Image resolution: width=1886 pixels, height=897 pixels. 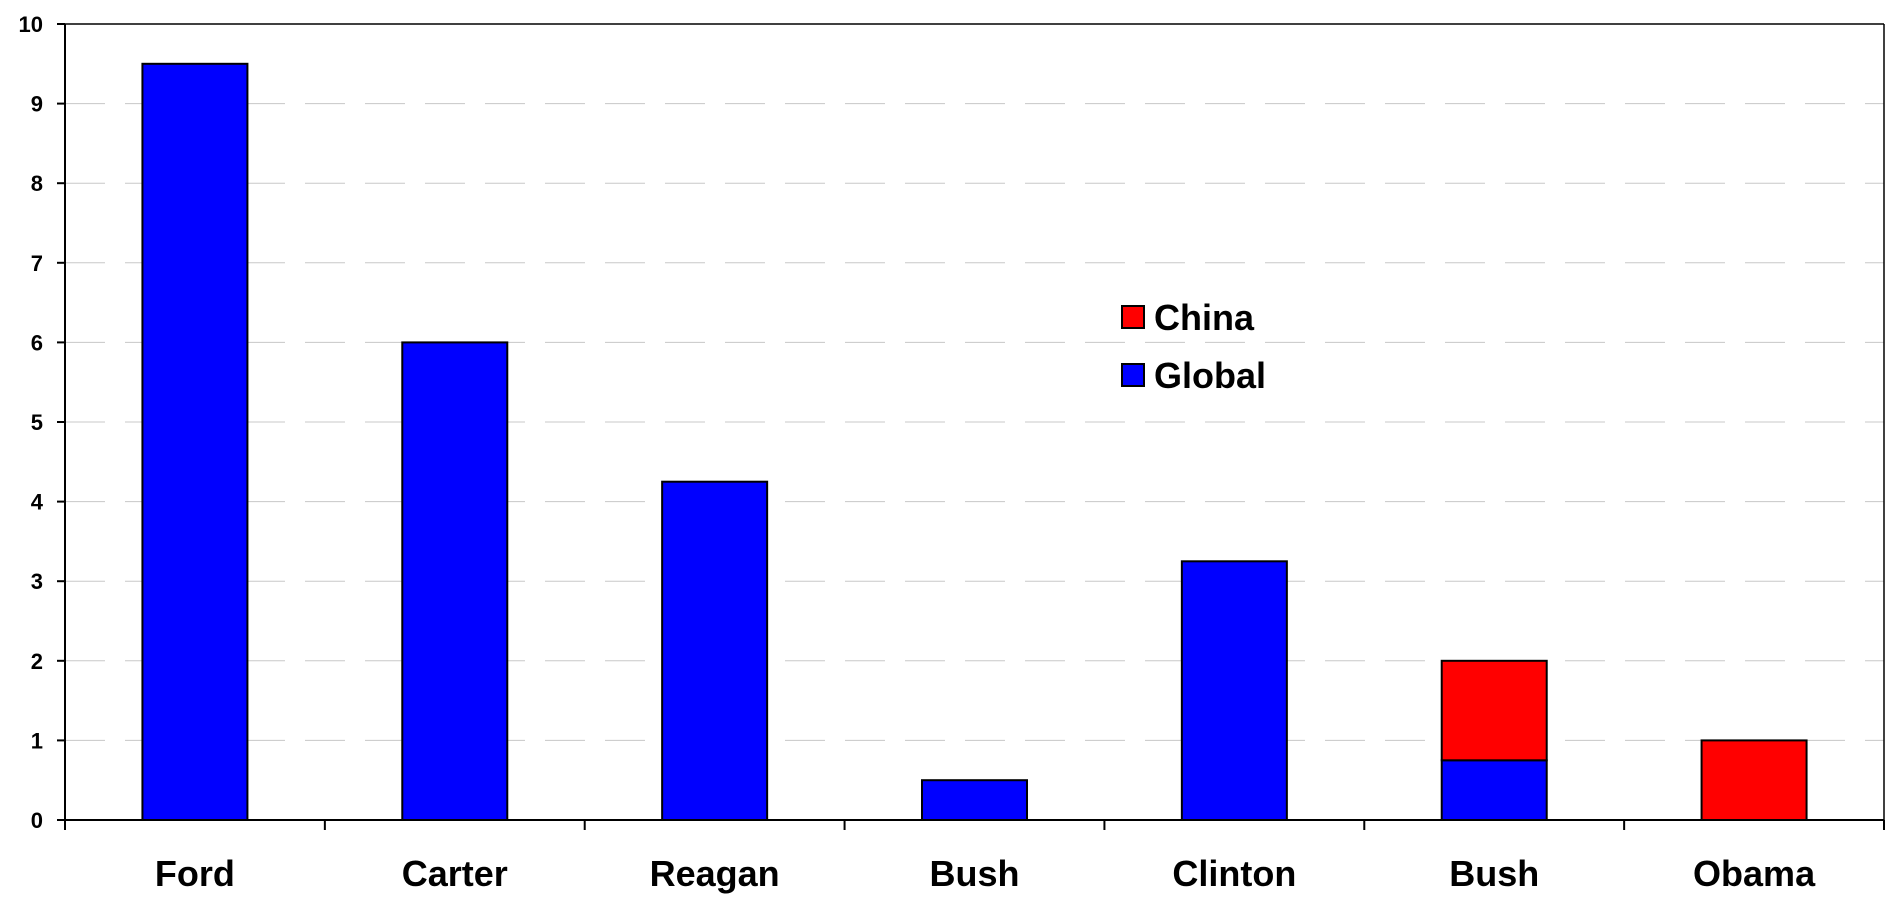 What do you see at coordinates (37, 581) in the screenshot?
I see `y-tick-label: 3` at bounding box center [37, 581].